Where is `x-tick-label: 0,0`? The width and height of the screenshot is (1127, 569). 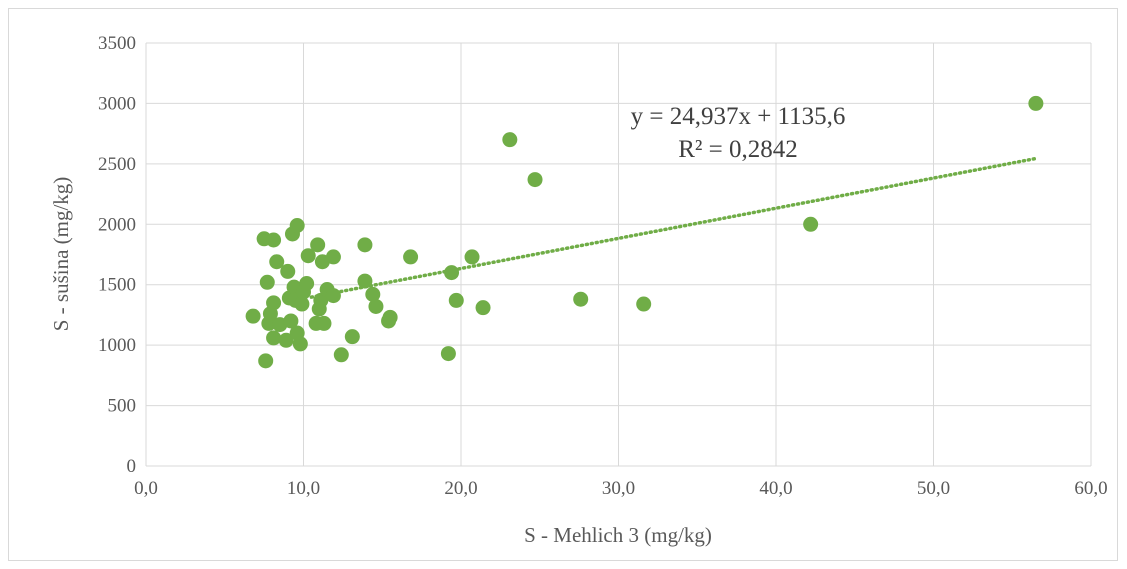
x-tick-label: 0,0 is located at coordinates (146, 488).